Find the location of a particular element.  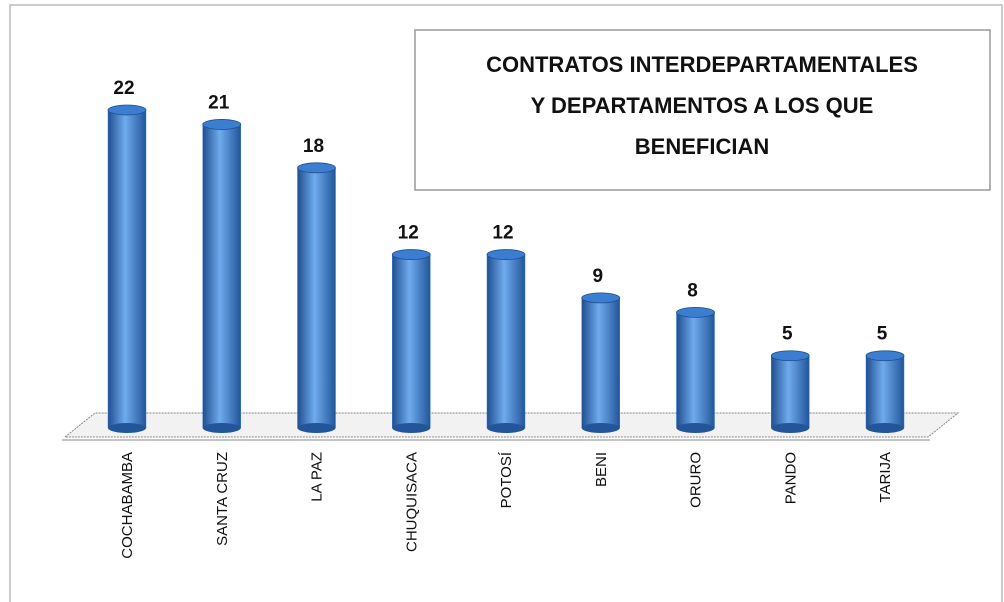

data-label: 21 is located at coordinates (219, 102).